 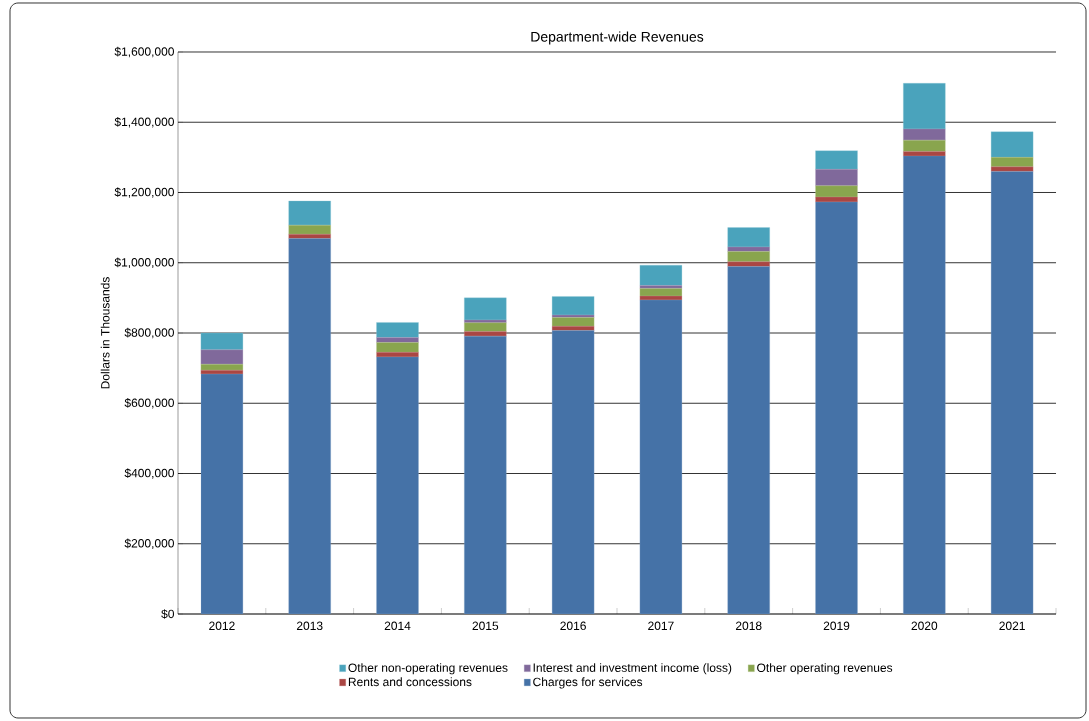 I want to click on y-tick-label: $1,600,000, so click(x=144, y=52).